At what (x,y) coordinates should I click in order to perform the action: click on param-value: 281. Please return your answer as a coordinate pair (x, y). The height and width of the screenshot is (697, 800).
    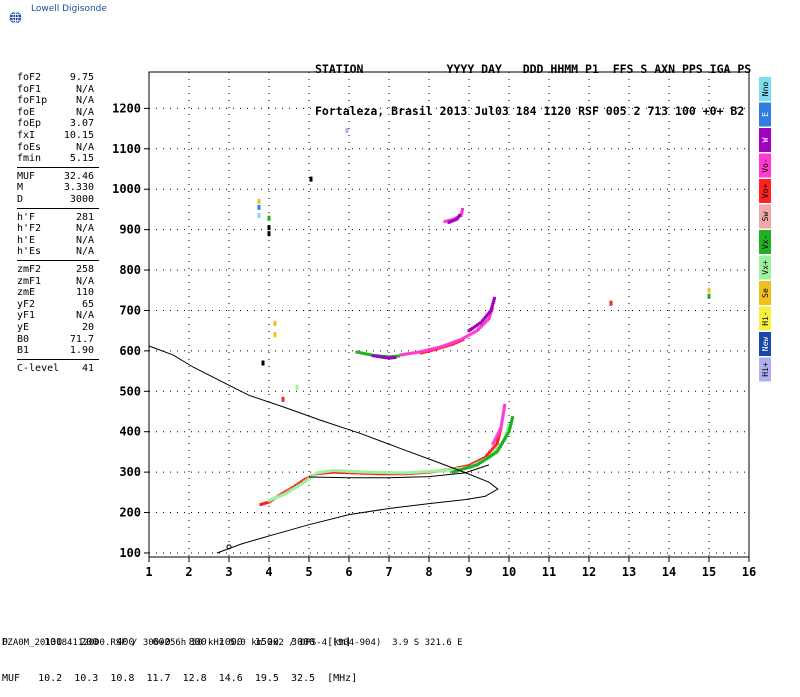
    Looking at the image, I should click on (84, 217).